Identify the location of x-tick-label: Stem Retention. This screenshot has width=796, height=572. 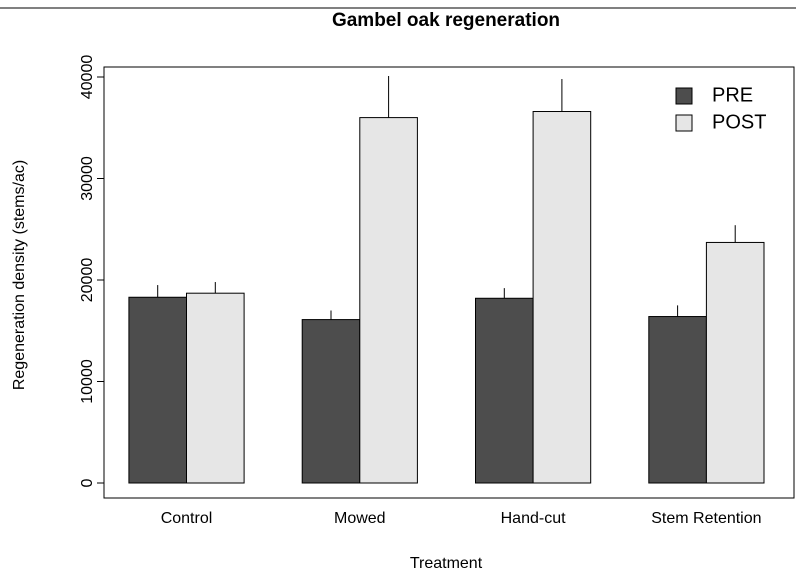
(706, 518).